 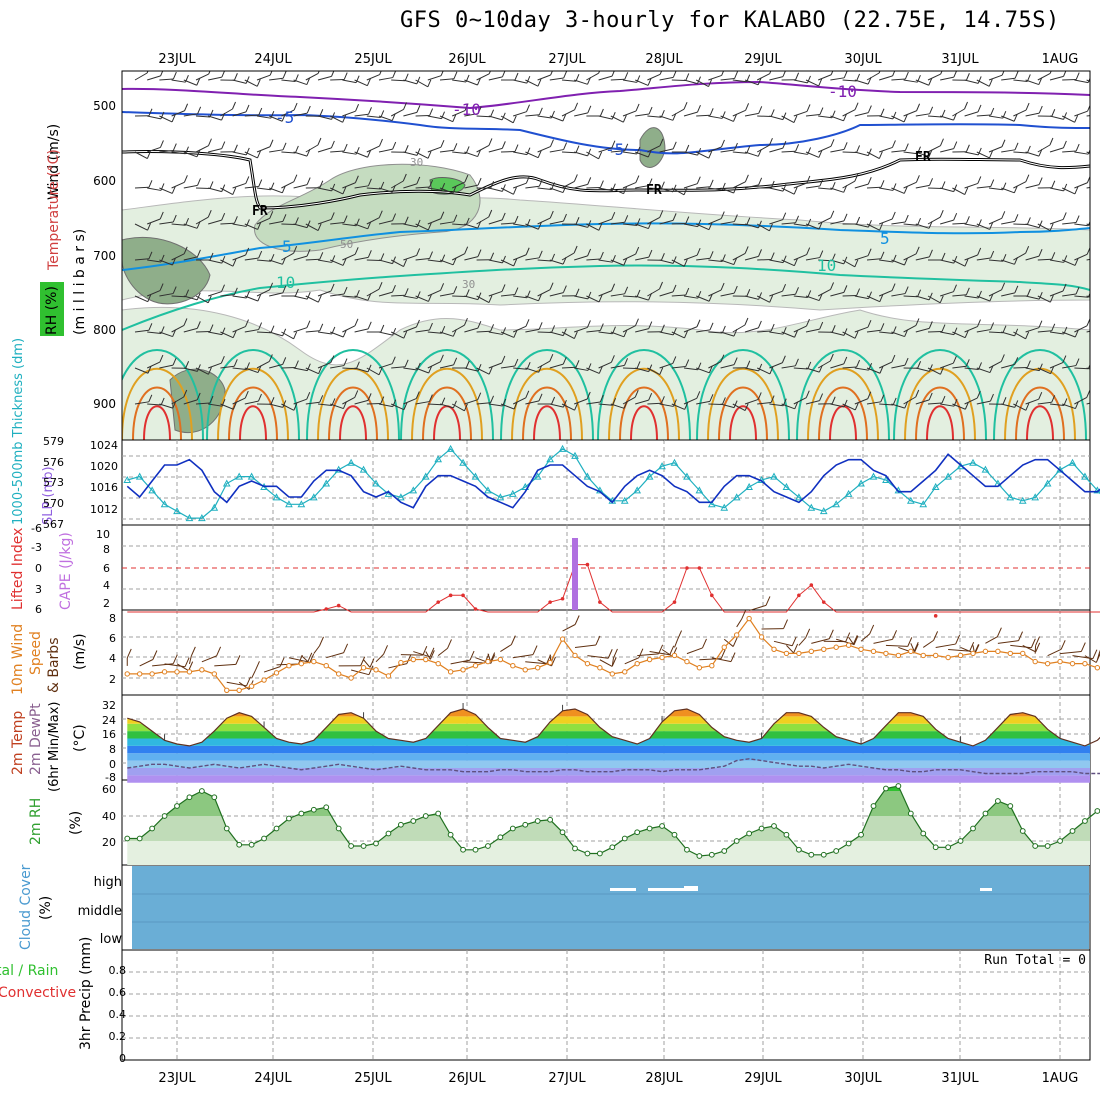 What do you see at coordinates (284, 117) in the screenshot?
I see `label-minus5-a: -5` at bounding box center [284, 117].